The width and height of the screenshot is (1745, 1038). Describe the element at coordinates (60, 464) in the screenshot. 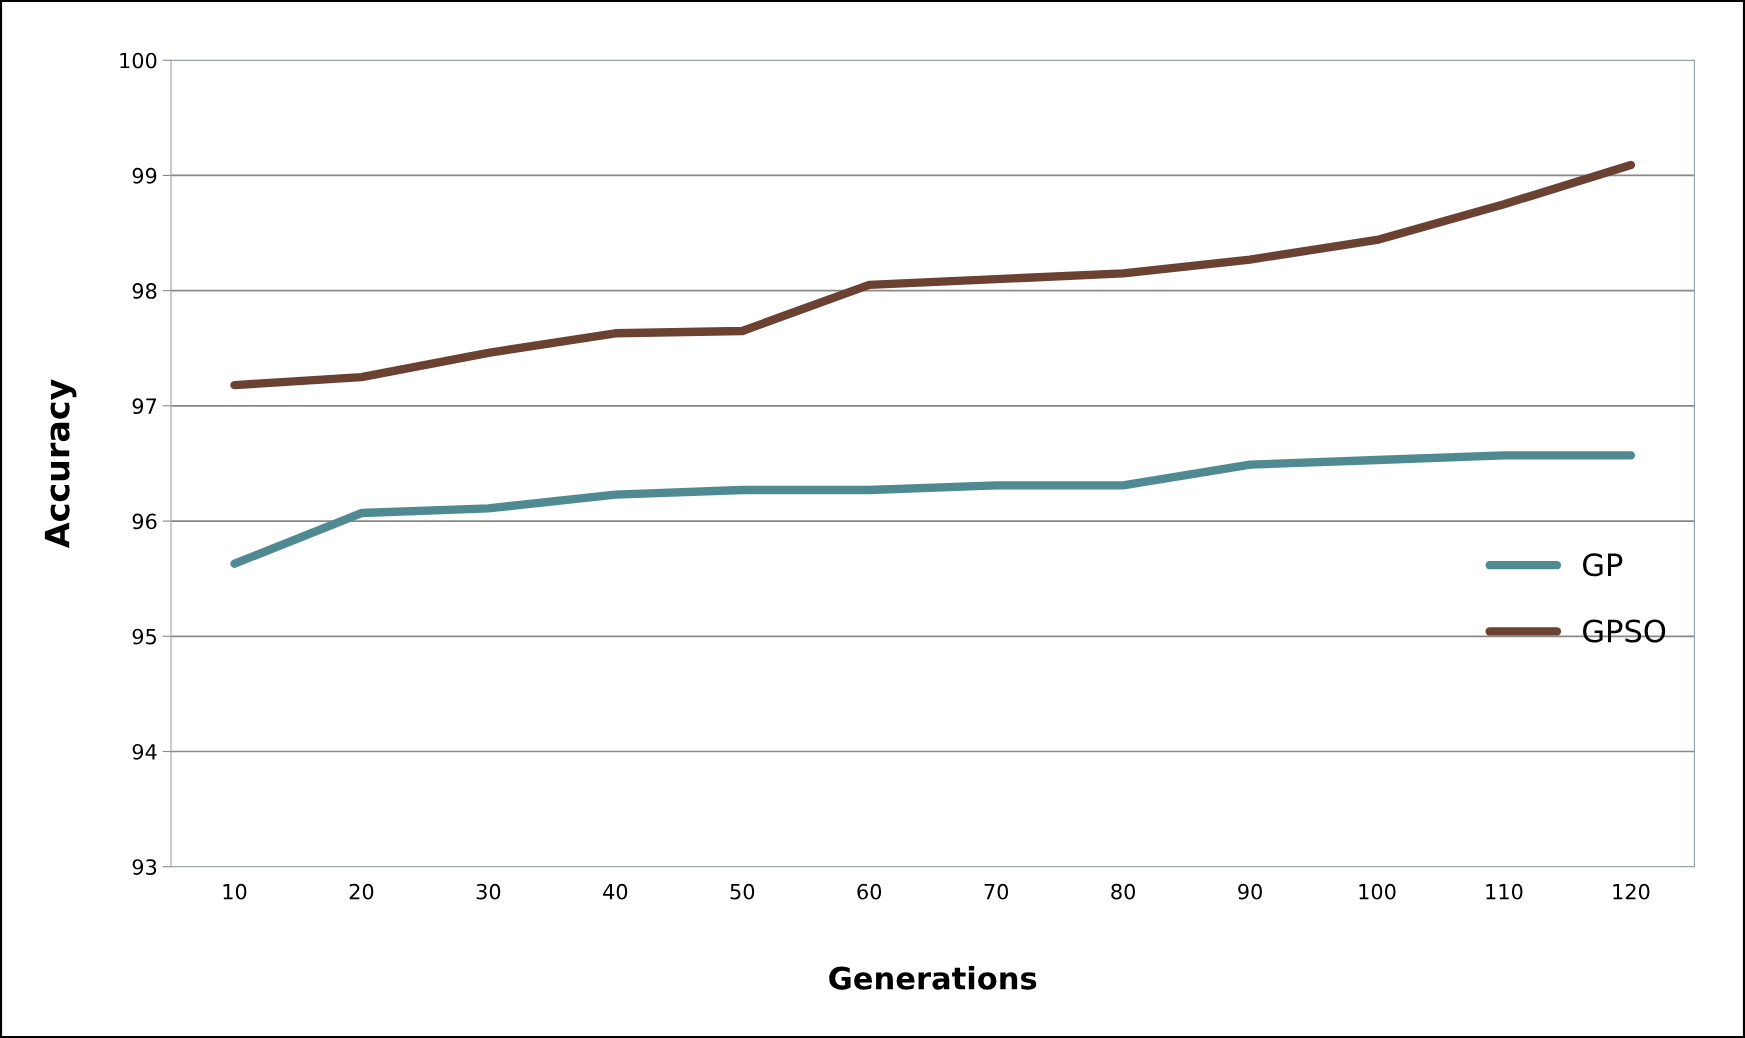

I see `y-axis-title: Accuracy` at that location.